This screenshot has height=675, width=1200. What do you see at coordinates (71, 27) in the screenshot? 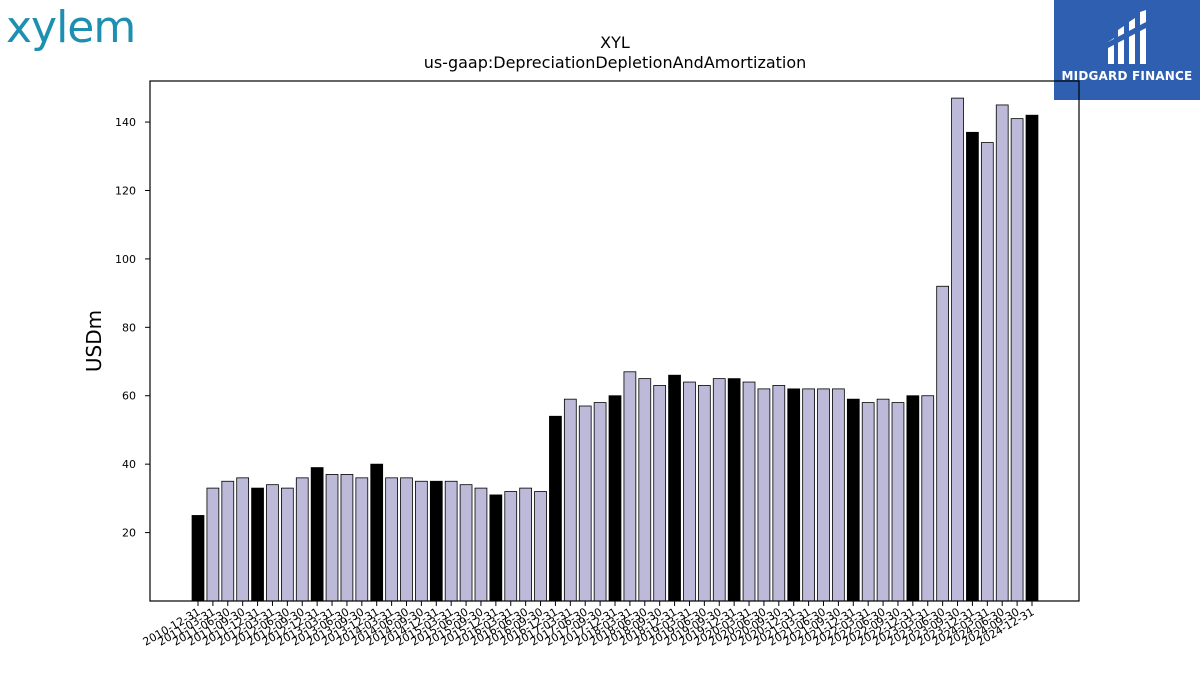
I see `xylem-logo: xylem` at bounding box center [71, 27].